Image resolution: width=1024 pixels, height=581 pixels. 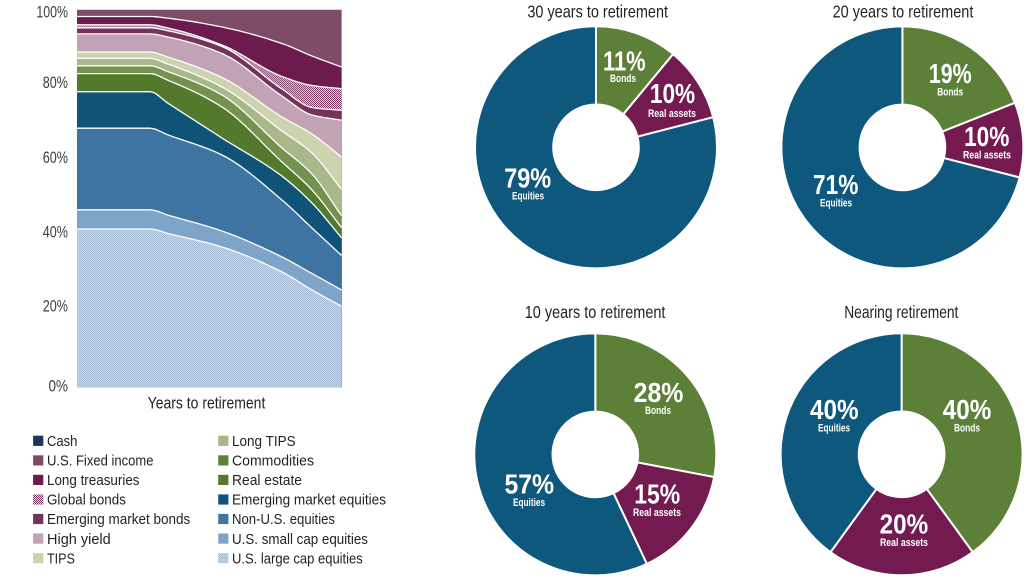 I want to click on svg-text: 11%, so click(x=624, y=61).